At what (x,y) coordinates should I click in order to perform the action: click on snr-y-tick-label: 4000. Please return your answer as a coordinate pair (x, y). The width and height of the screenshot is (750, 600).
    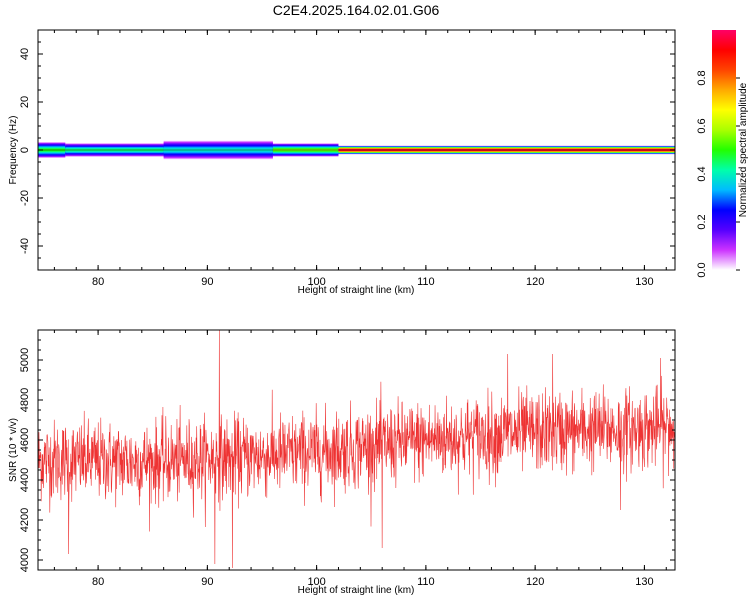
    Looking at the image, I should click on (25, 560).